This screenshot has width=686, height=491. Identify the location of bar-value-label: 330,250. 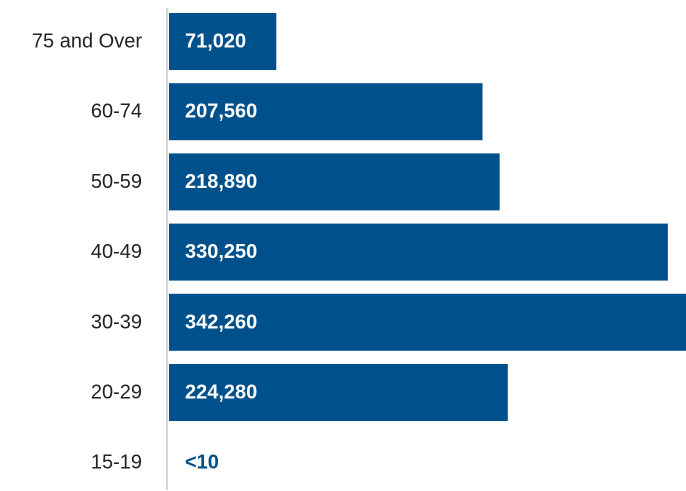
(221, 252).